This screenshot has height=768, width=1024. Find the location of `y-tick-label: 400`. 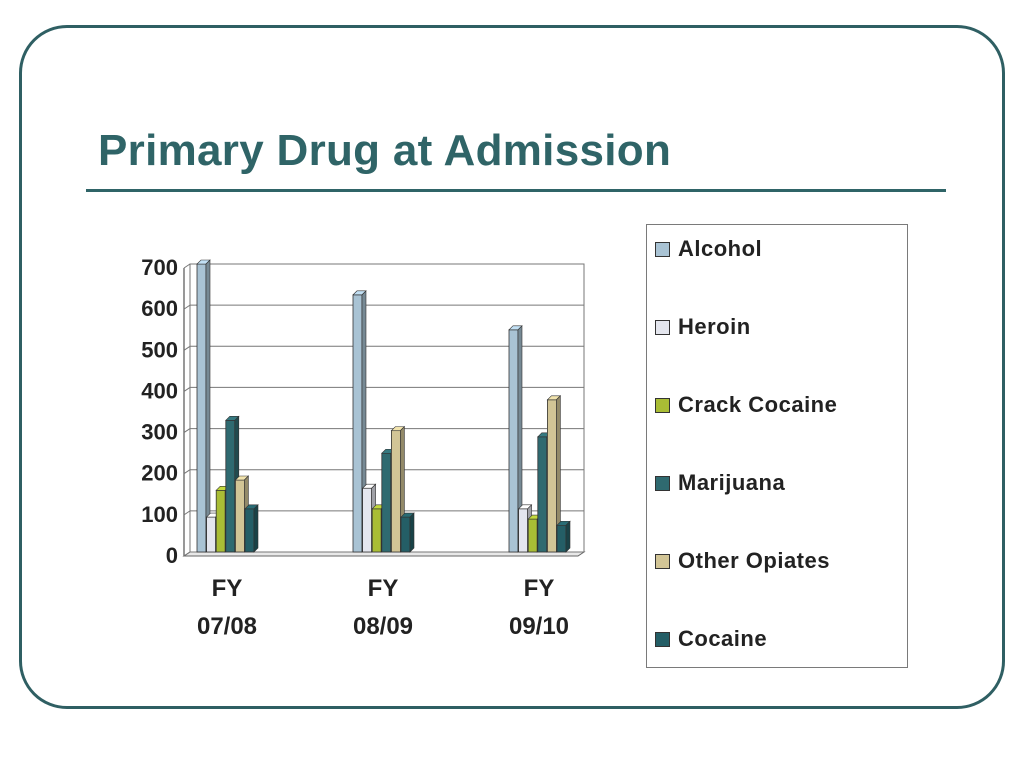

y-tick-label: 400 is located at coordinates (159, 390).